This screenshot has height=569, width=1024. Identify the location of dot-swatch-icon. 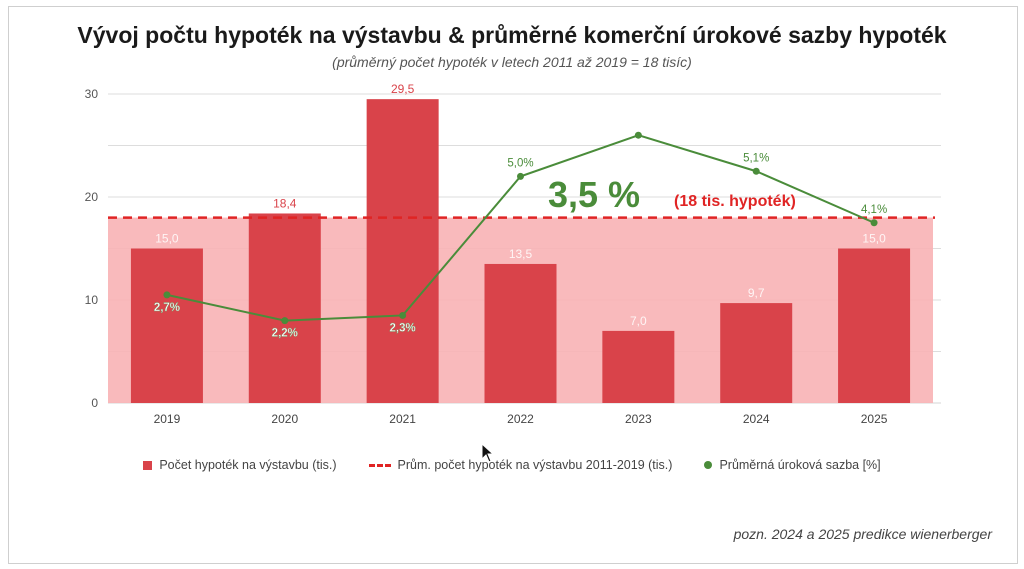
(708, 465).